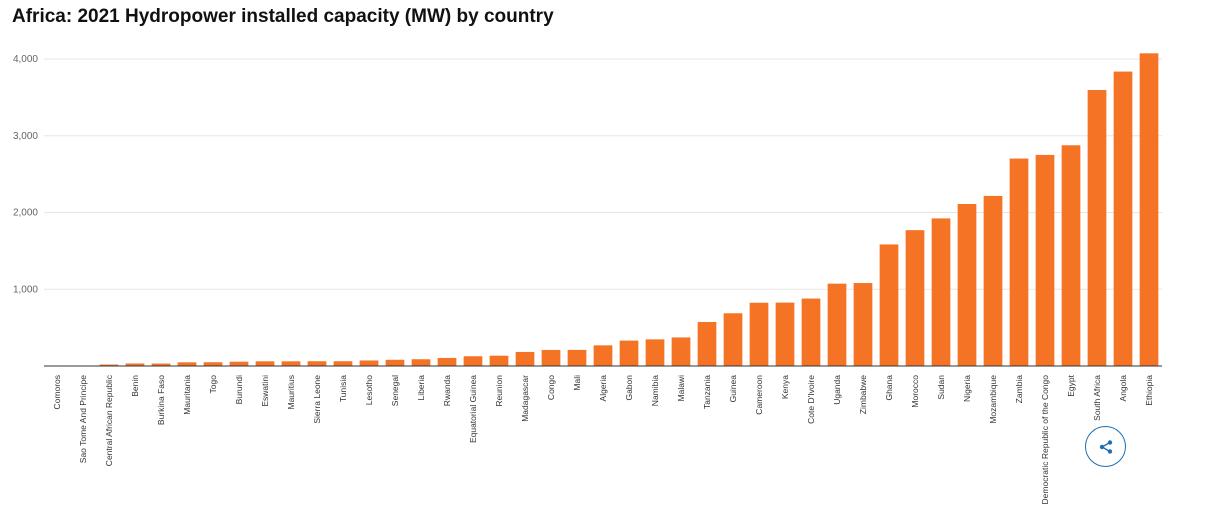  Describe the element at coordinates (811, 399) in the screenshot. I see `x-tick-label: Cote D'Ivoire` at that location.